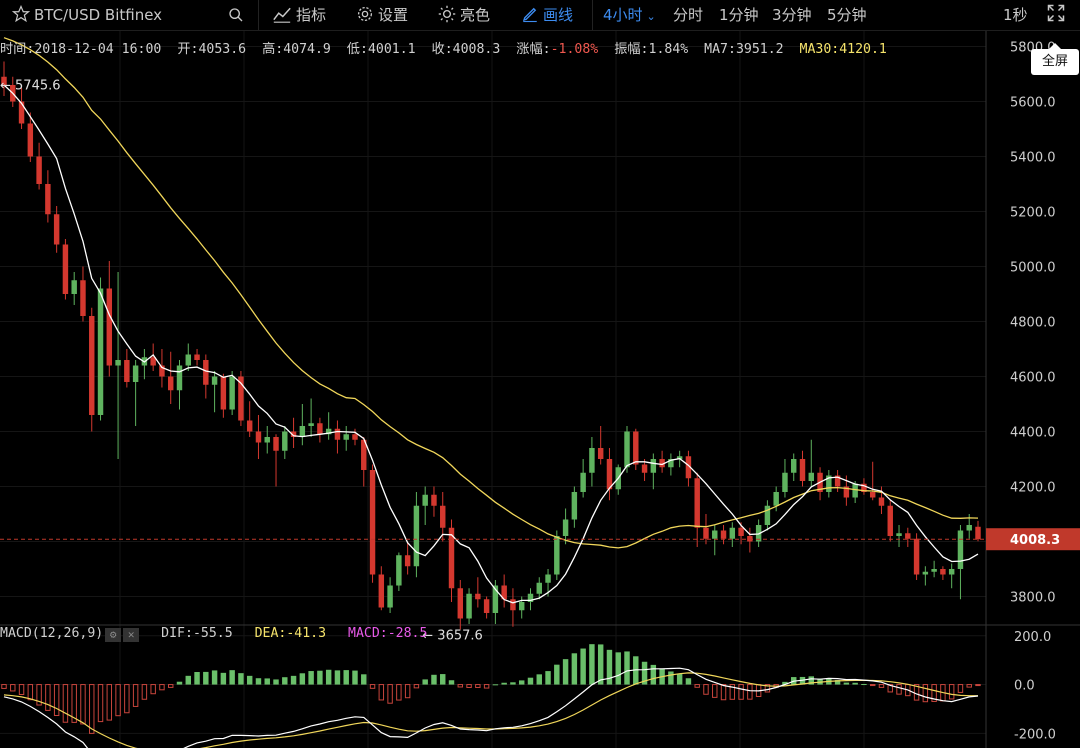  I want to click on indicators-button: 指标, so click(299, 15).